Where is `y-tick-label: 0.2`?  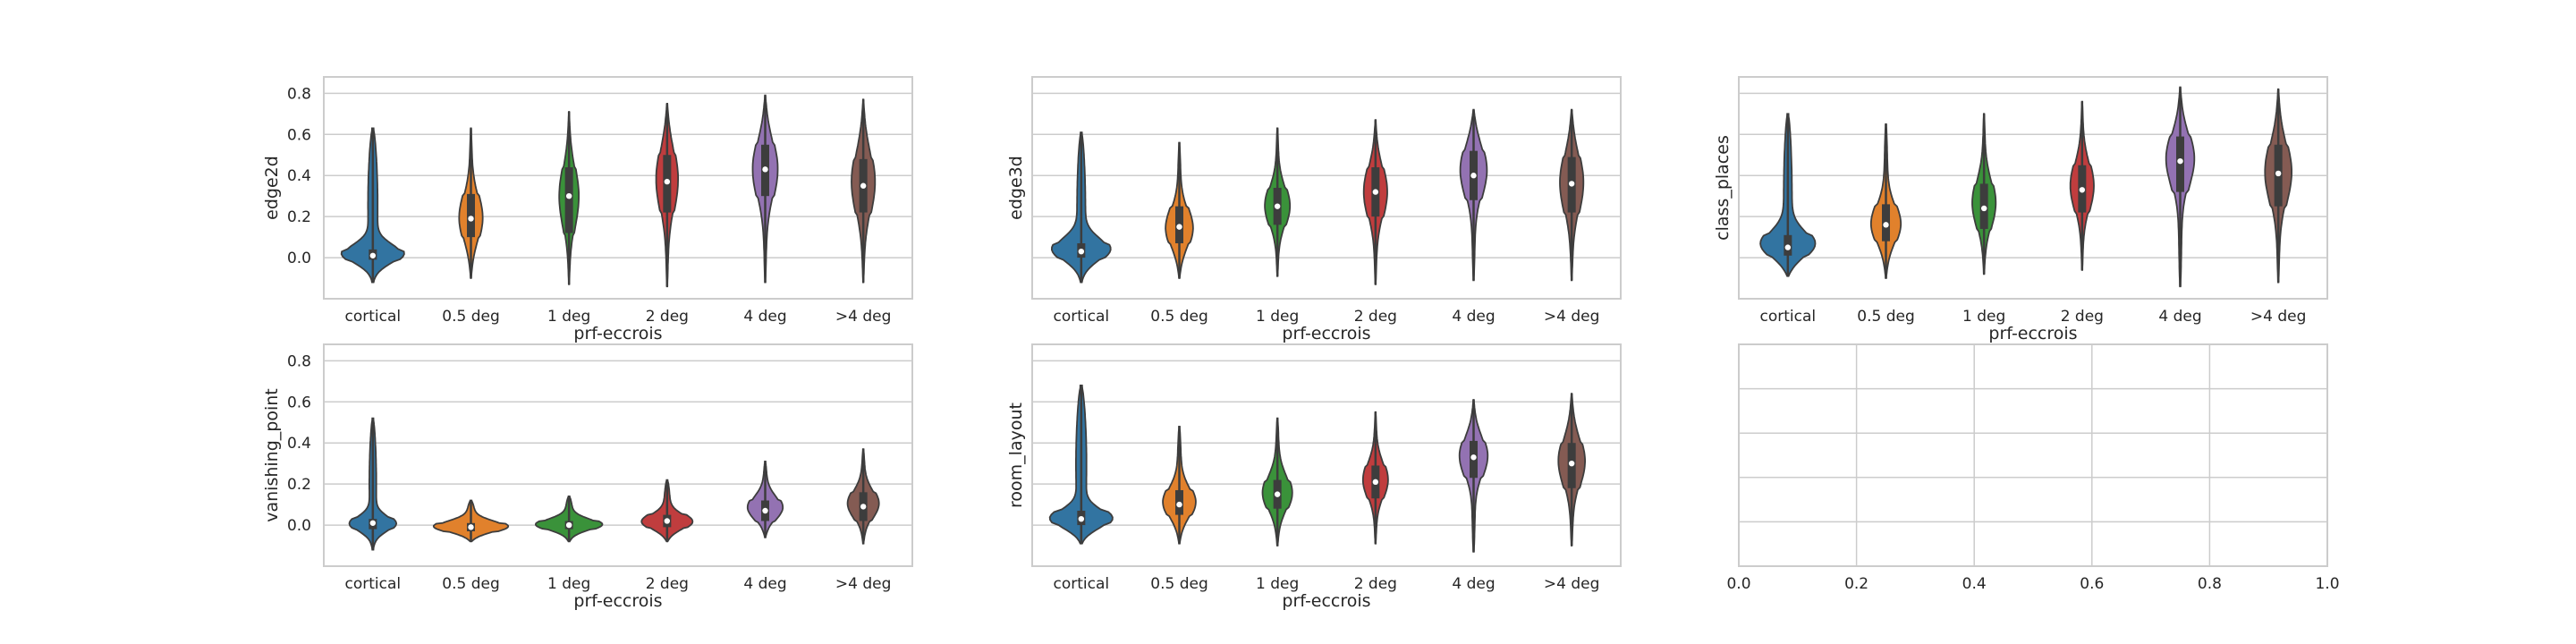 y-tick-label: 0.2 is located at coordinates (299, 217).